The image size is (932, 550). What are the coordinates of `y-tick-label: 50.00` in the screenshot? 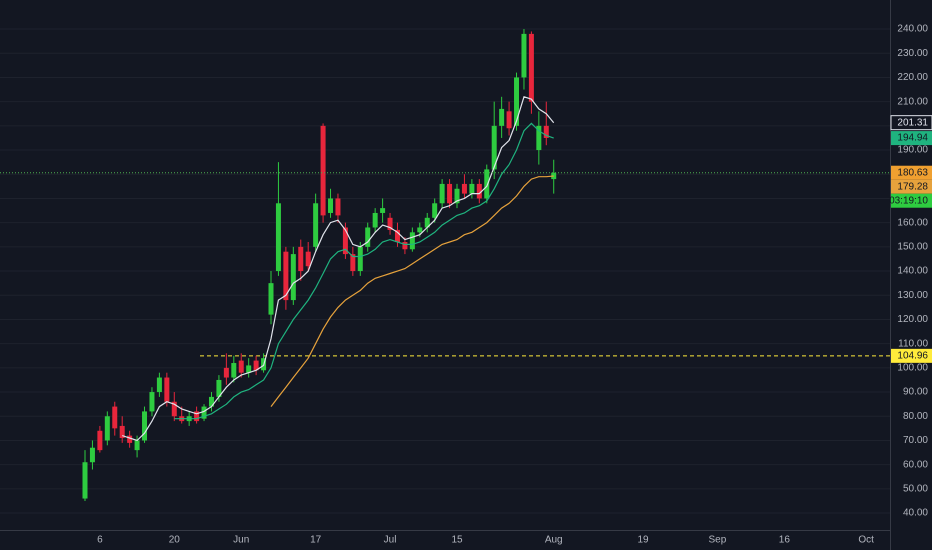 It's located at (915, 488).